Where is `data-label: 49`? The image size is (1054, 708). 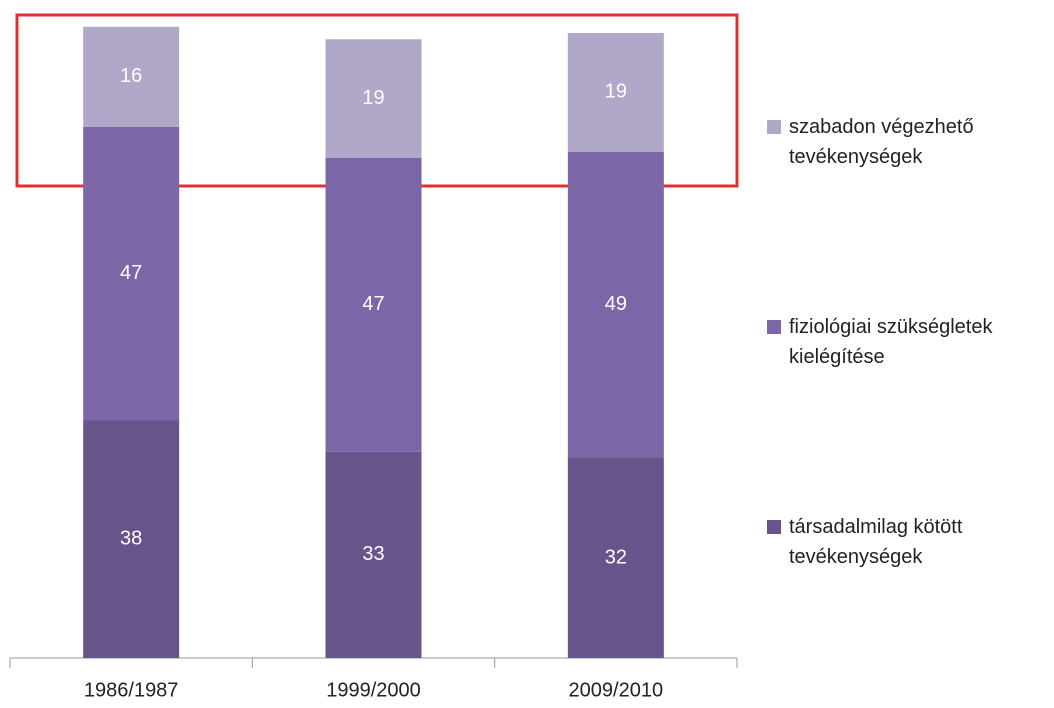 data-label: 49 is located at coordinates (616, 304).